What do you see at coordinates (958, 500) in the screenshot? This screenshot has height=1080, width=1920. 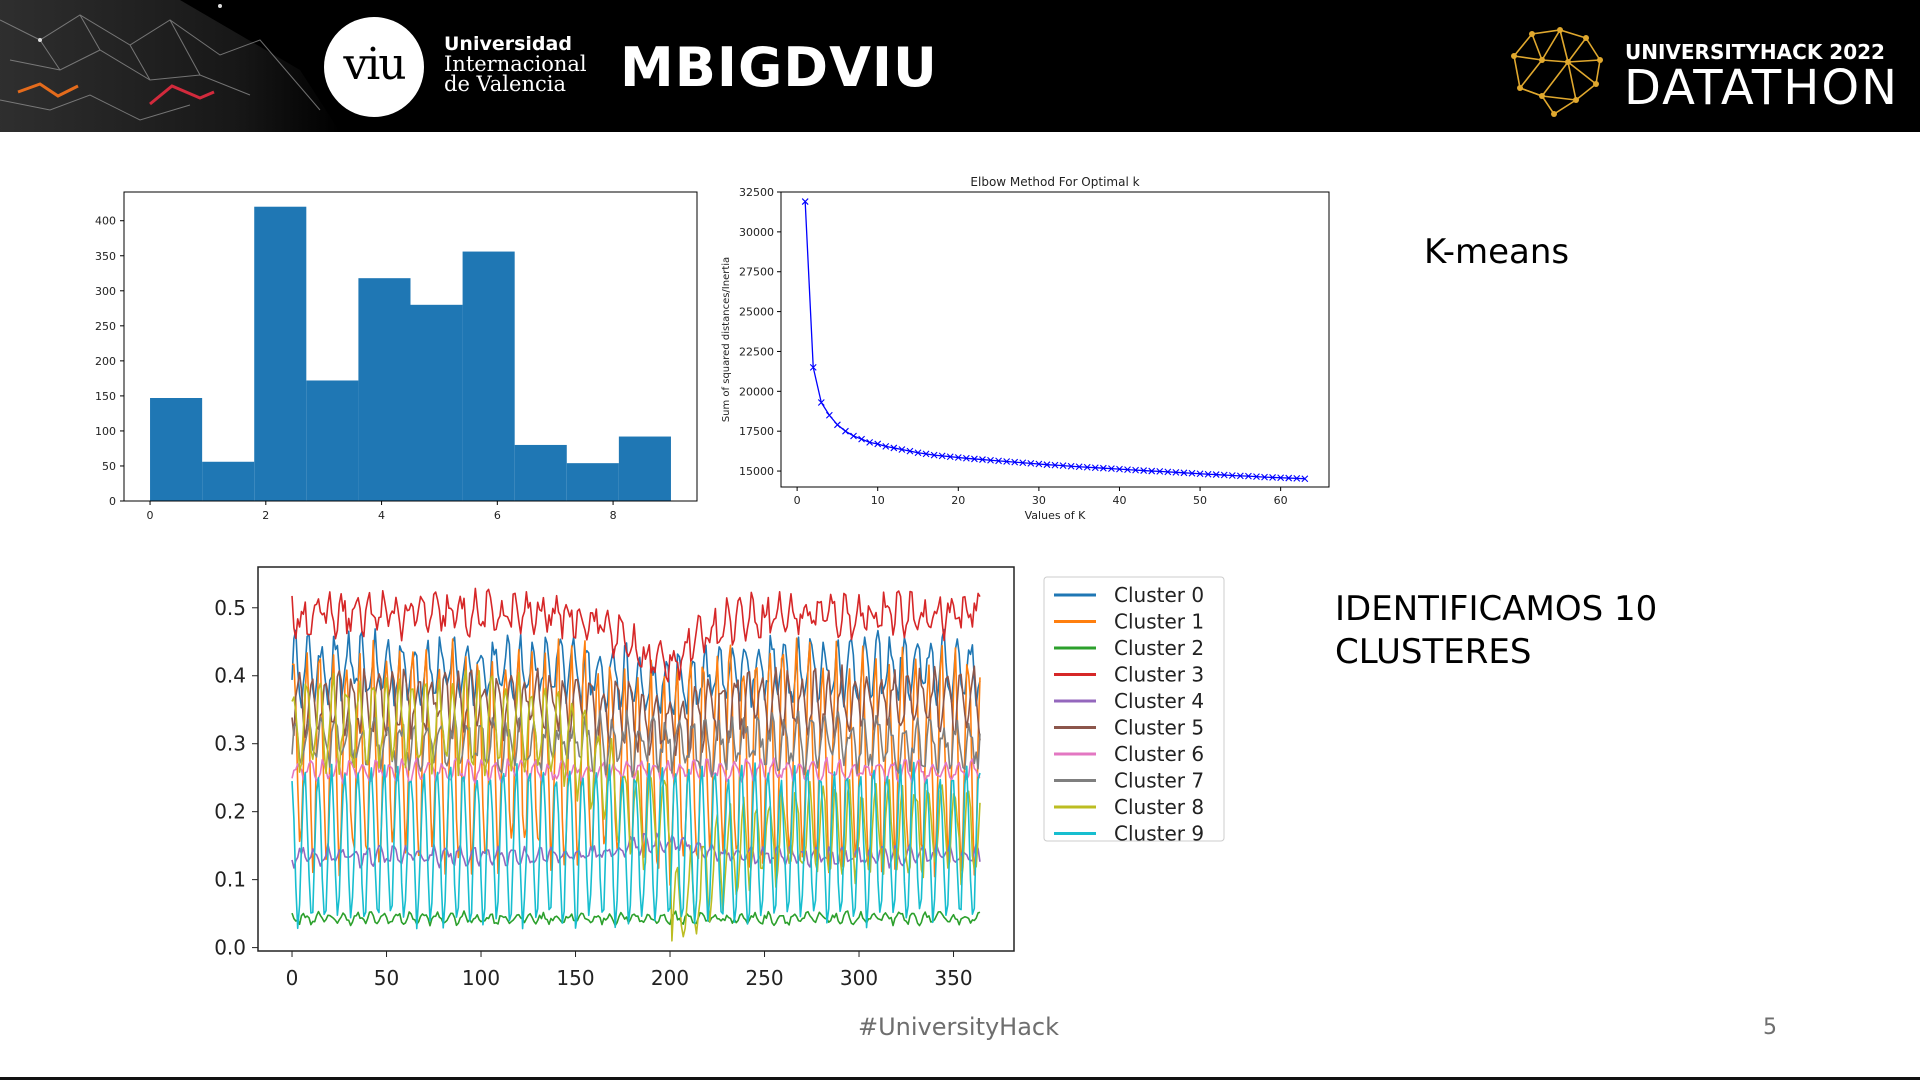 I see `elbow-x-tick-label: 20` at bounding box center [958, 500].